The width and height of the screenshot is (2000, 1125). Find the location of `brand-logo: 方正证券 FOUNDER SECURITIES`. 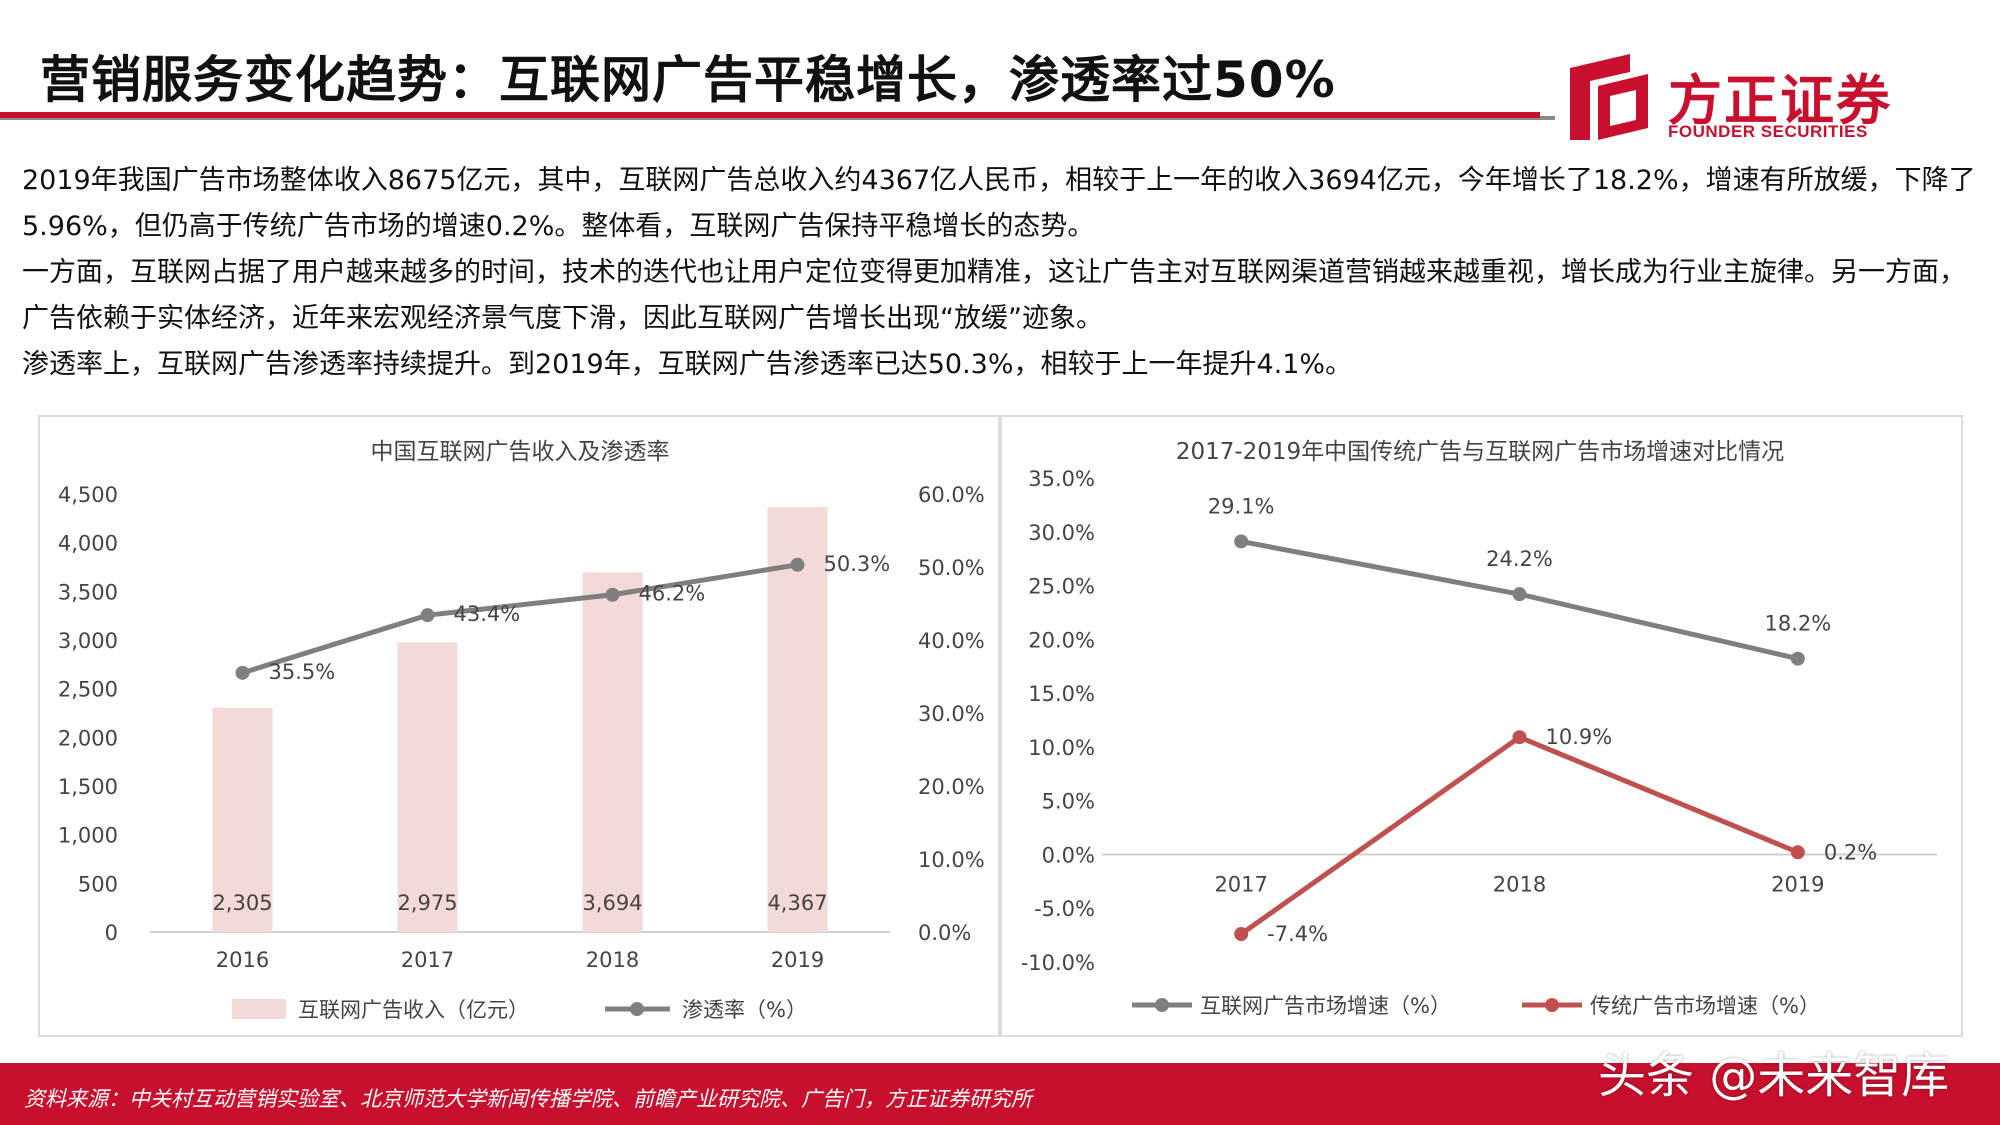

brand-logo: 方正证券 FOUNDER SECURITIES is located at coordinates (1740, 99).